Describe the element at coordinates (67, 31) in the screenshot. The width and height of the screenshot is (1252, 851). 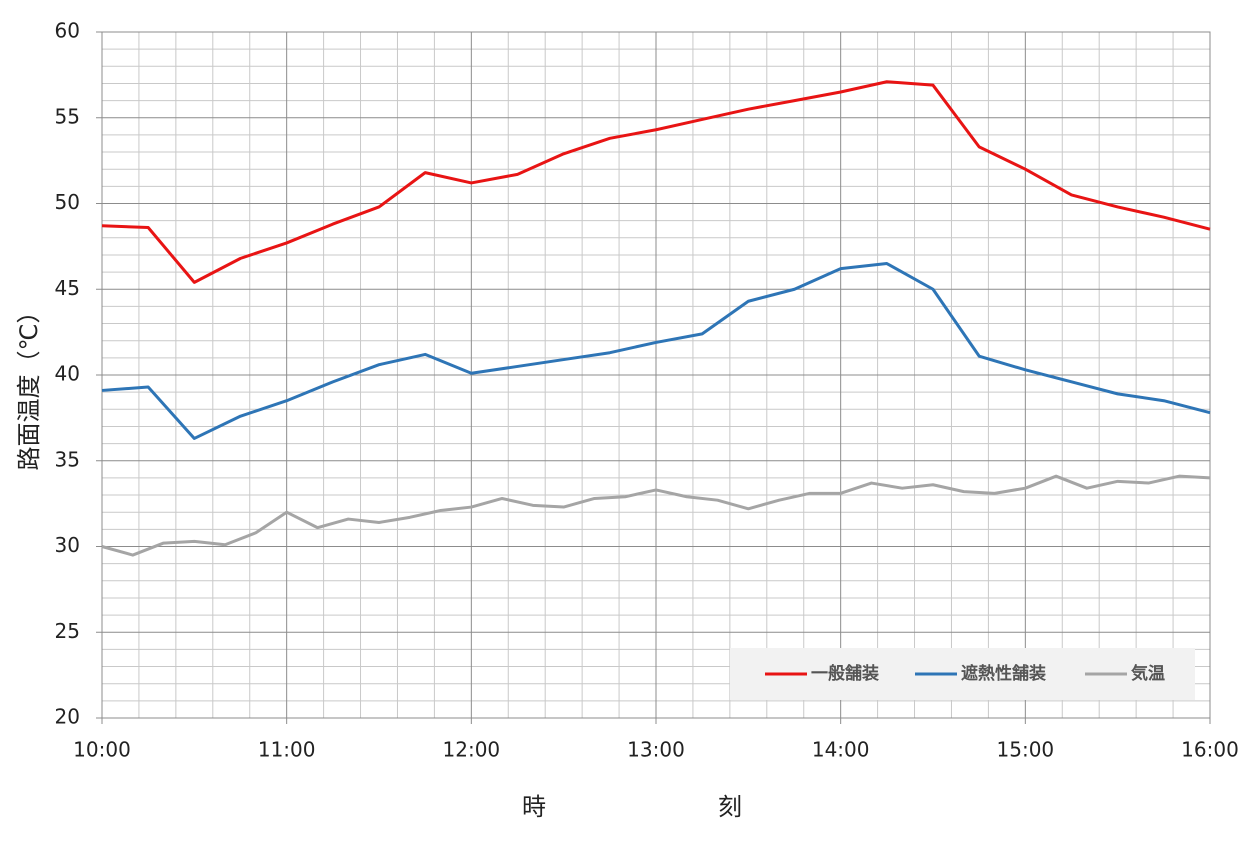
I see `y-tick-label: 60` at that location.